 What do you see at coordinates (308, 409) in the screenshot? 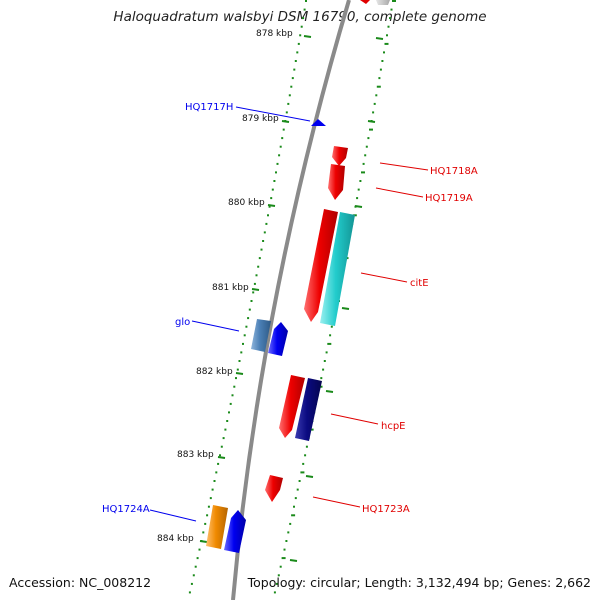
I see `gene-navy` at bounding box center [308, 409].